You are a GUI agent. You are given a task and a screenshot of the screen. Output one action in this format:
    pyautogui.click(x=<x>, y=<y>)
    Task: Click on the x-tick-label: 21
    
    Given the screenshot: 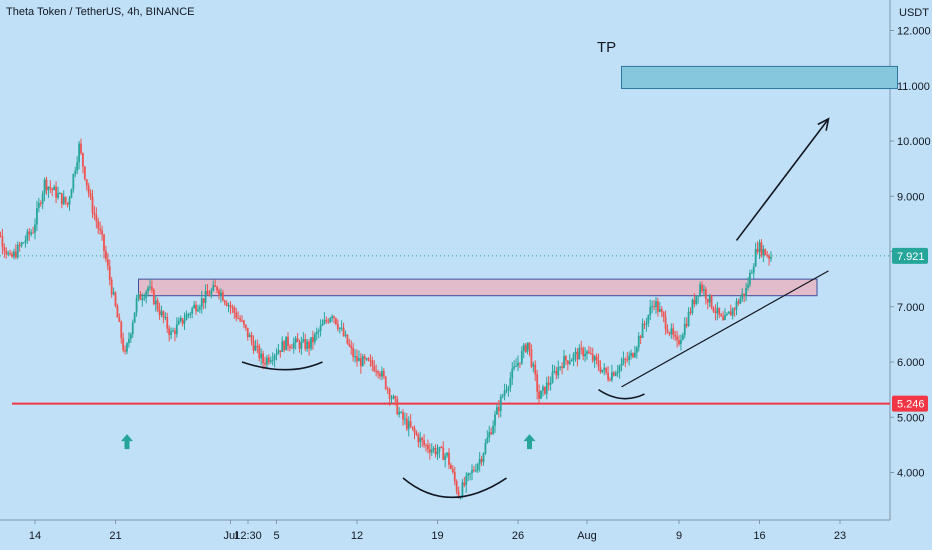 What is the action you would take?
    pyautogui.click(x=115, y=536)
    